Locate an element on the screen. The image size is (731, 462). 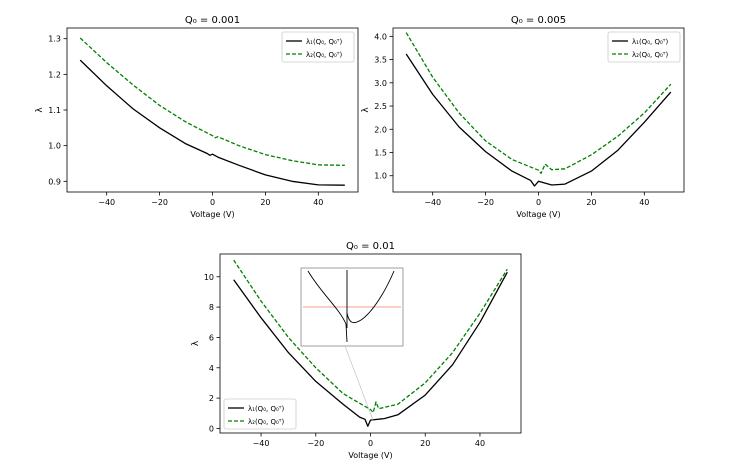
inset-curve-right is located at coordinates (370, 297).